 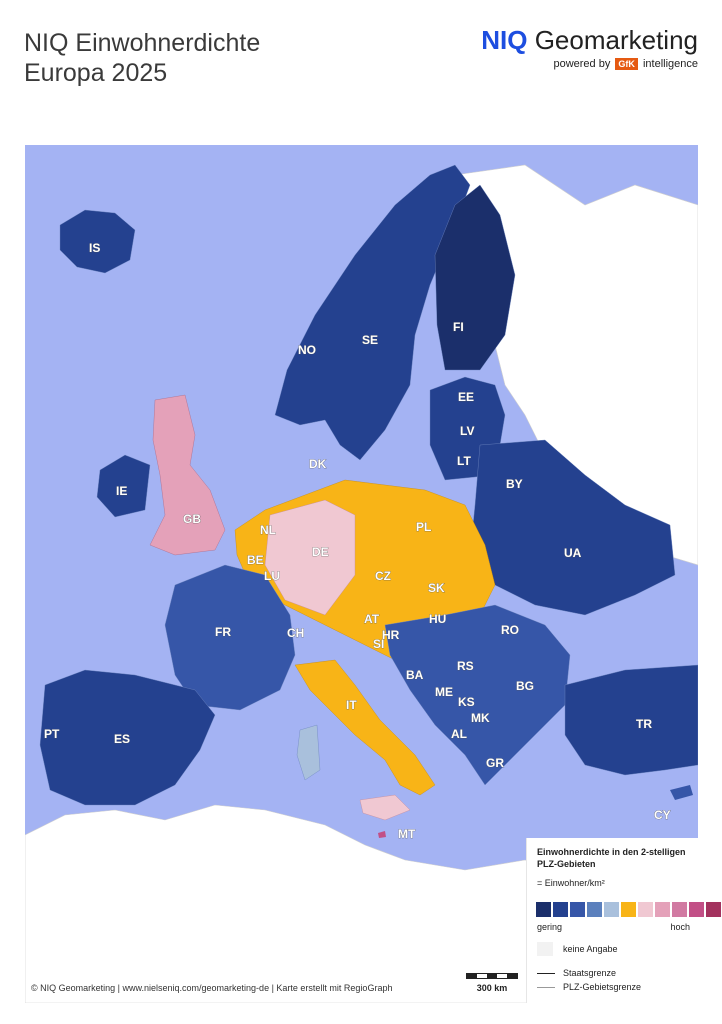 What do you see at coordinates (382, 834) in the screenshot?
I see `country-shape-MT` at bounding box center [382, 834].